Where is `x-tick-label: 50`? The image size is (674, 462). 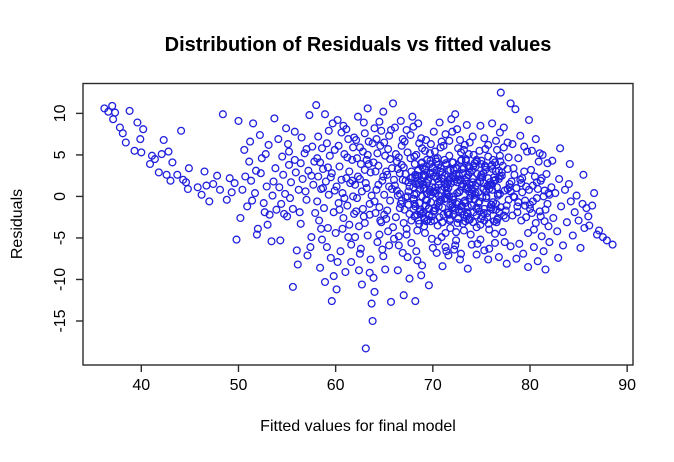 x-tick-label: 50 is located at coordinates (239, 385).